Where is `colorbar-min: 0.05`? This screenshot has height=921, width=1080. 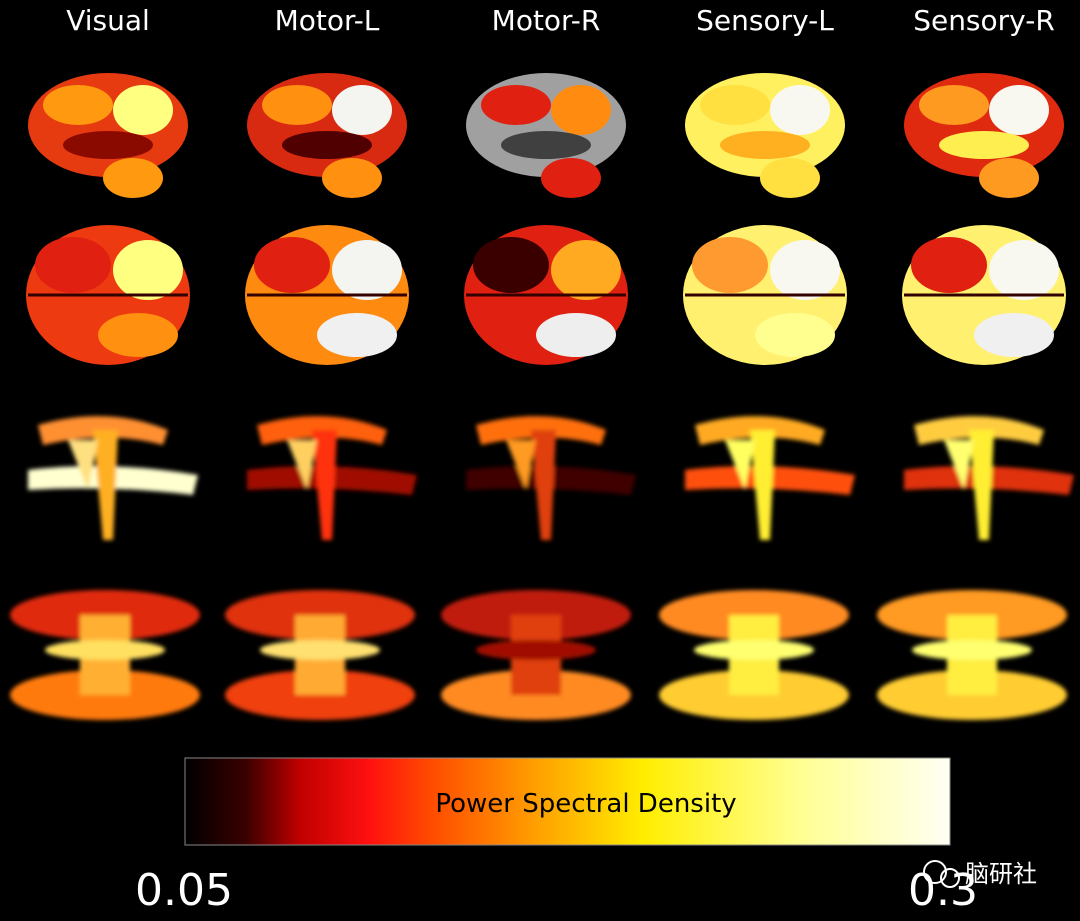 colorbar-min: 0.05 is located at coordinates (184, 890).